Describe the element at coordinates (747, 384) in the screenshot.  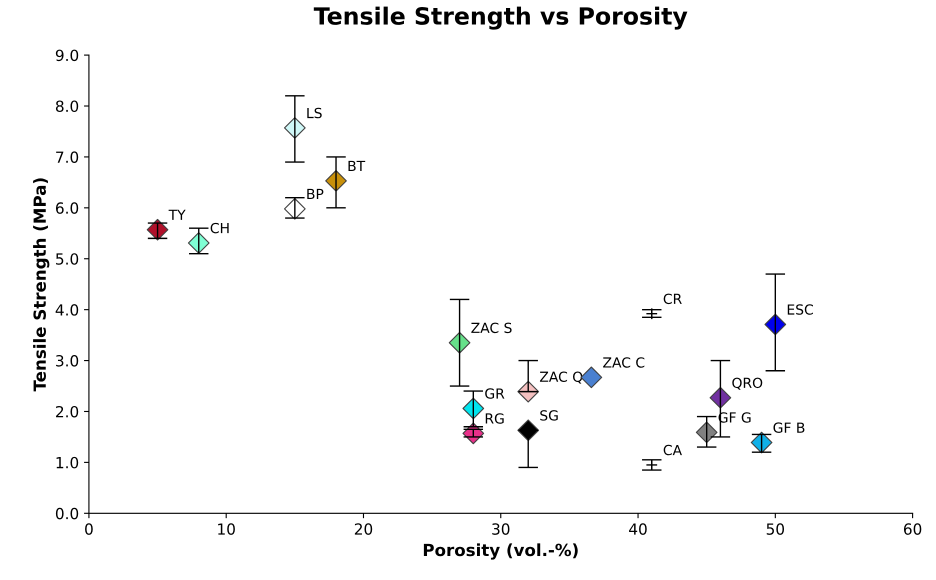
I see `series-label: QRO` at that location.